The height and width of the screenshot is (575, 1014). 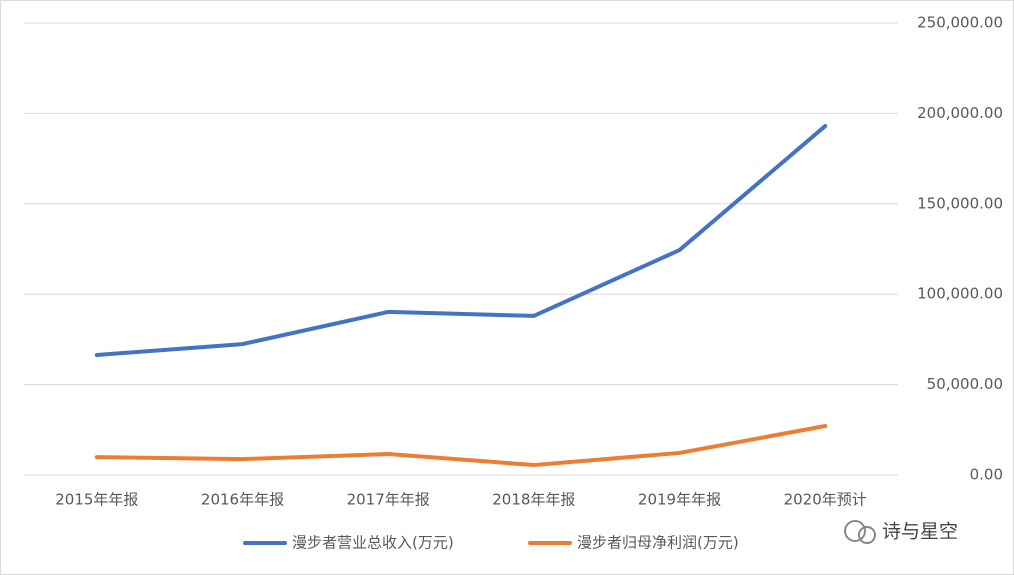 What do you see at coordinates (960, 294) in the screenshot?
I see `y-tick-label: 100,000.00` at bounding box center [960, 294].